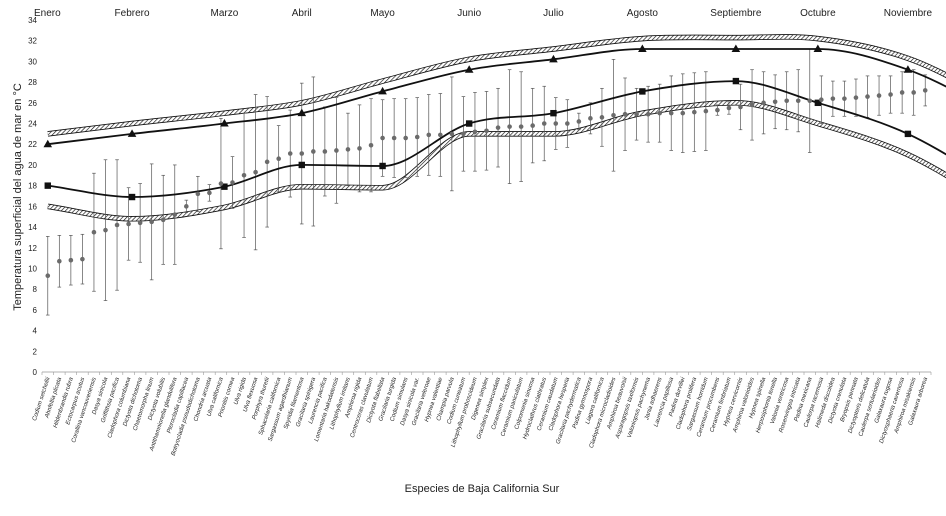  What do you see at coordinates (382, 13) in the screenshot?
I see `month-label-mayo: Mayo` at bounding box center [382, 13].